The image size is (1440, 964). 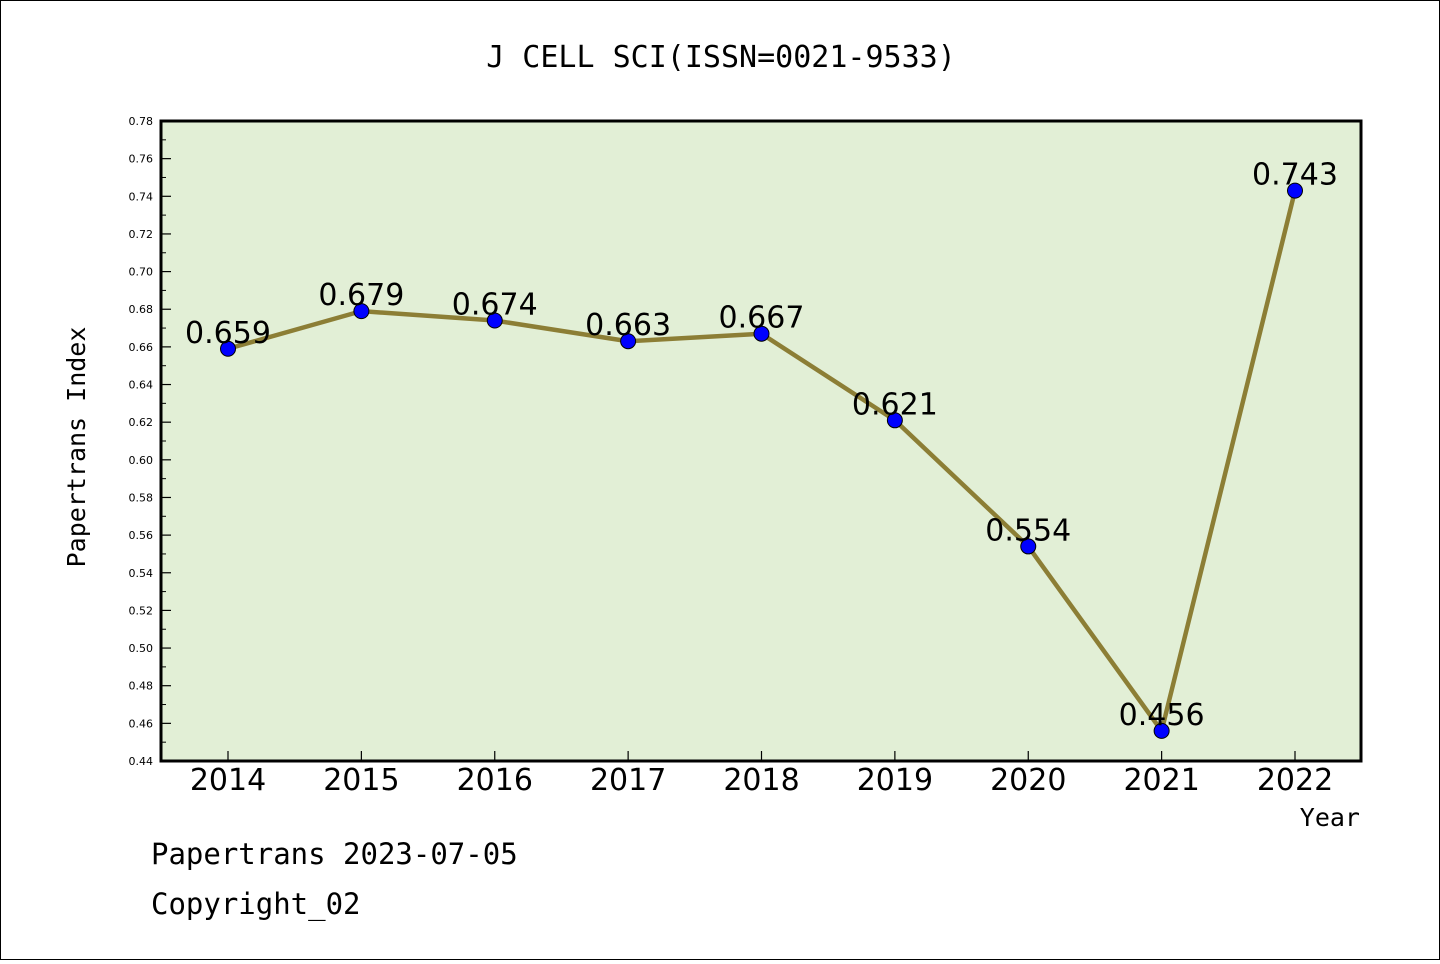 I want to click on y-tick-label: 0.52, so click(x=141, y=610).